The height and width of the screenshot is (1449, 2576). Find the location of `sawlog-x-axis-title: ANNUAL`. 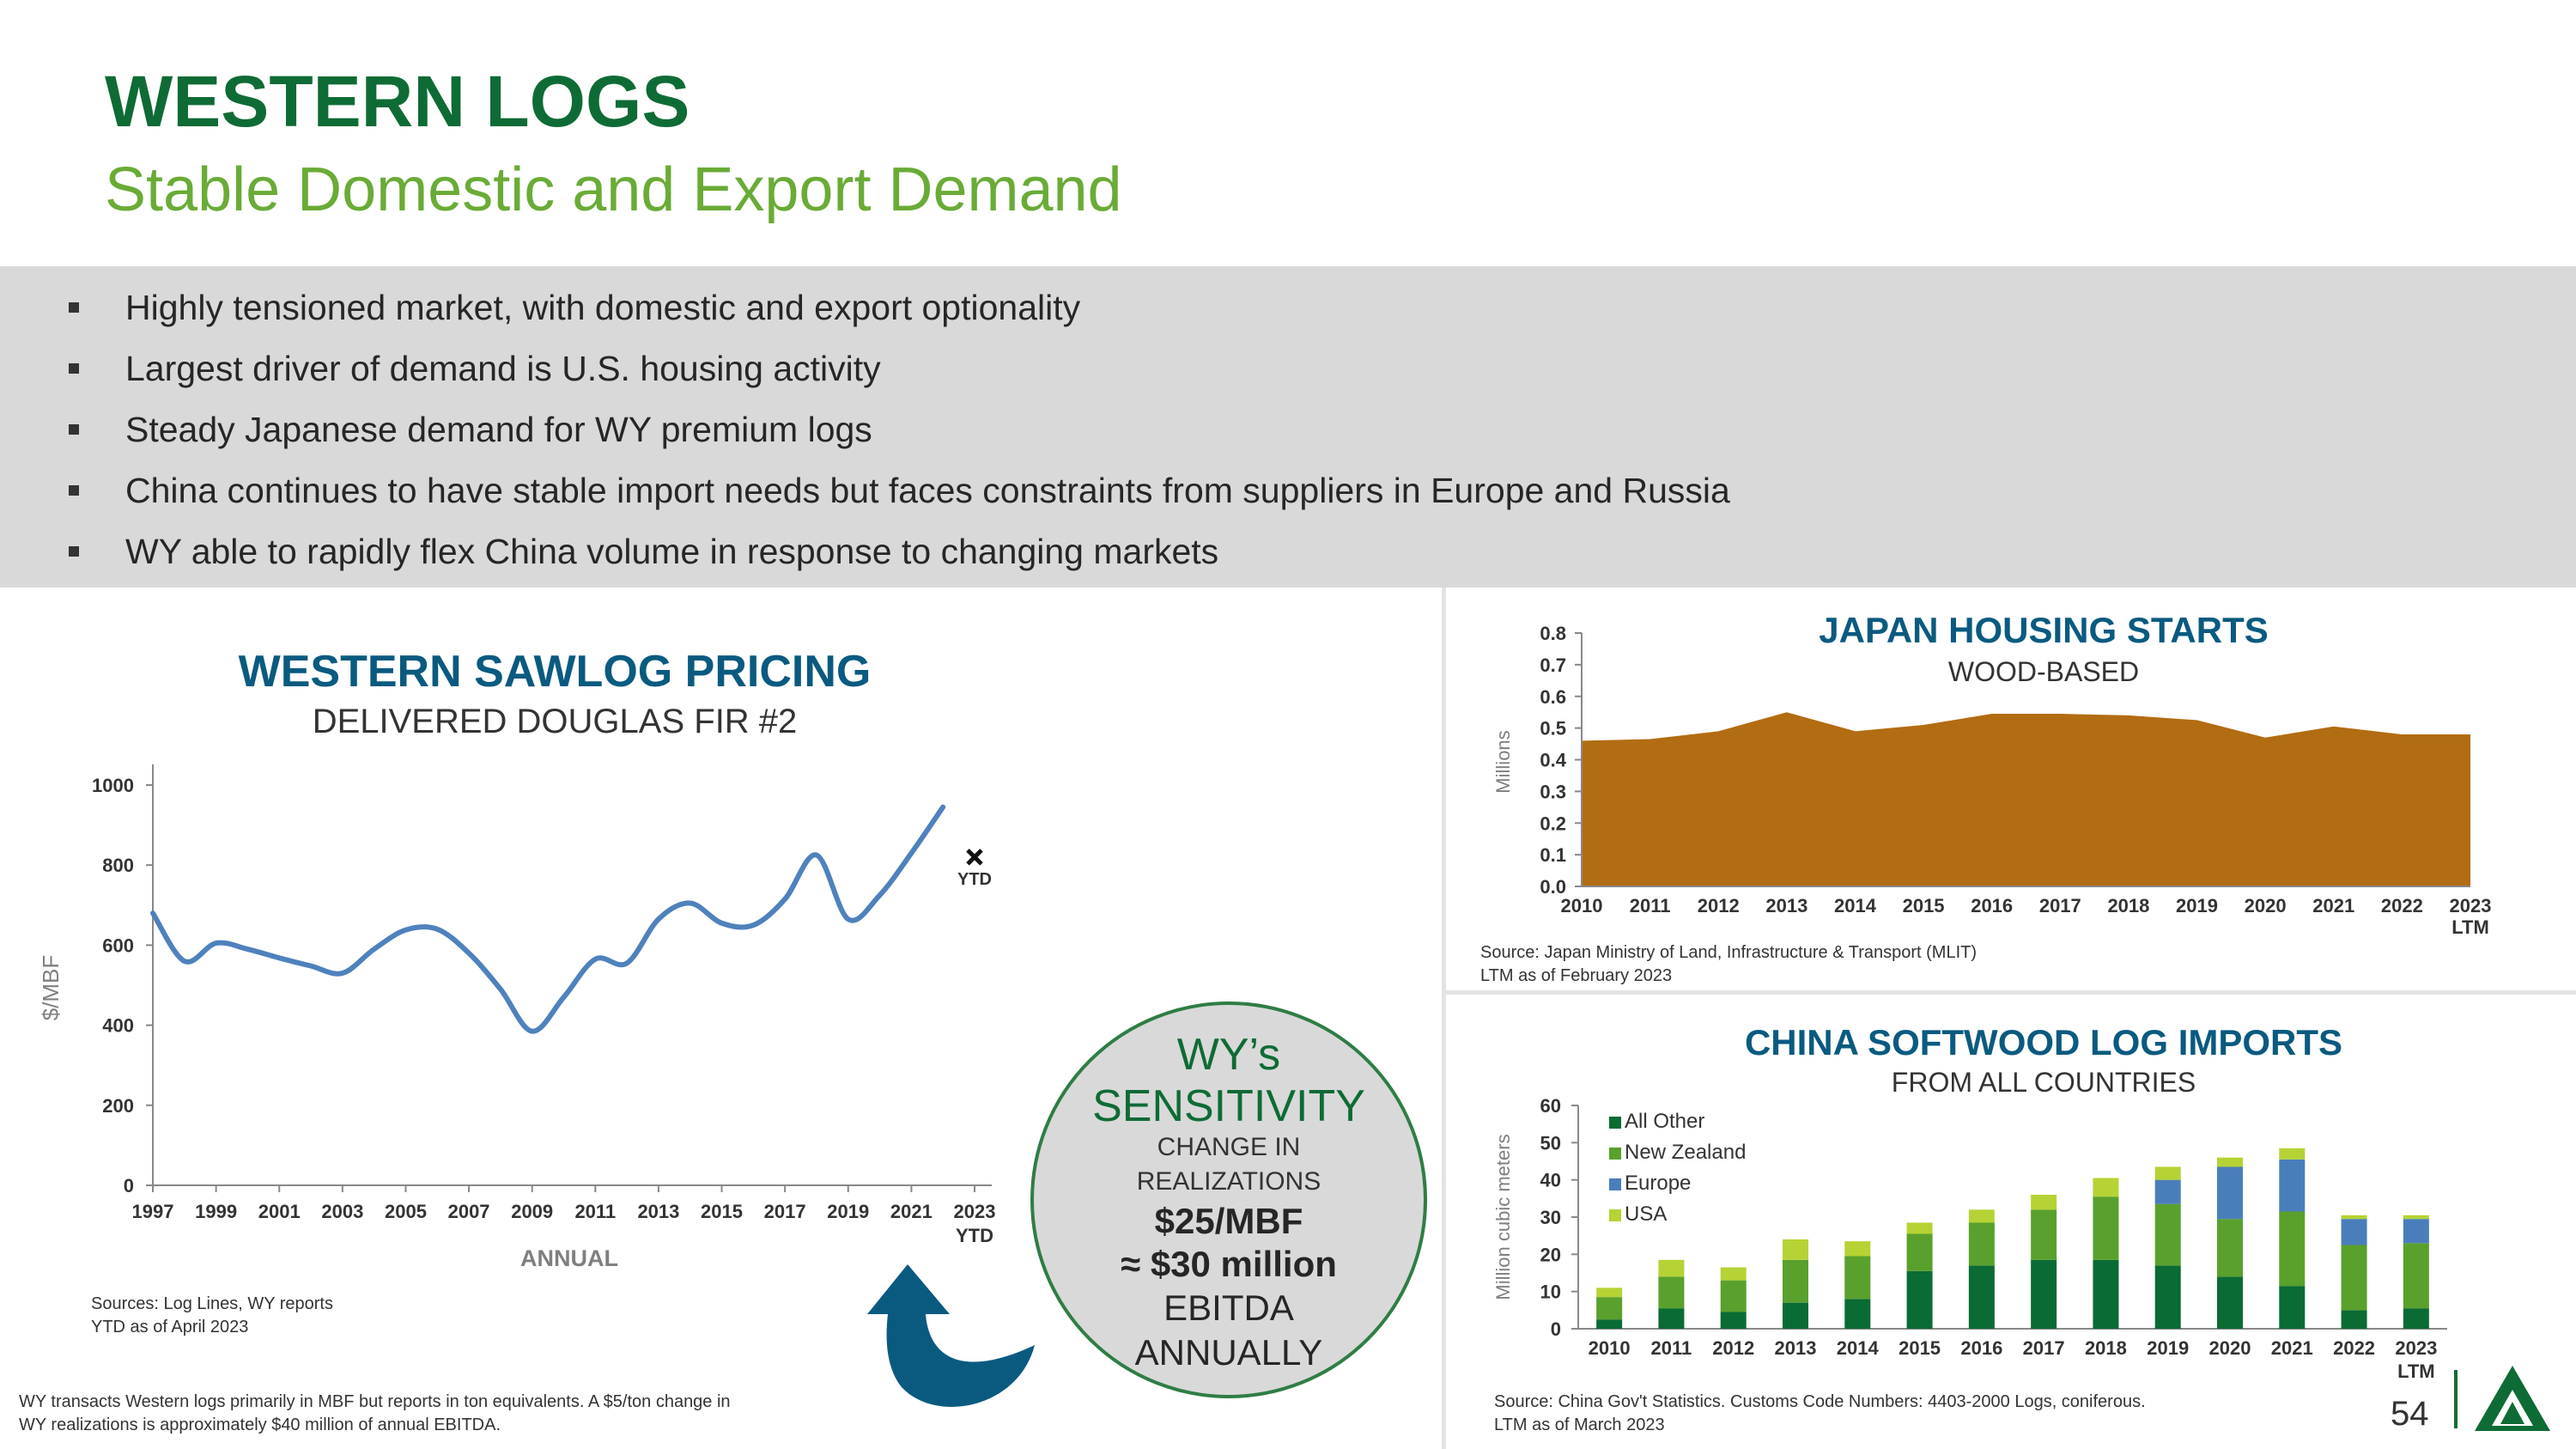

sawlog-x-axis-title: ANNUAL is located at coordinates (569, 1258).